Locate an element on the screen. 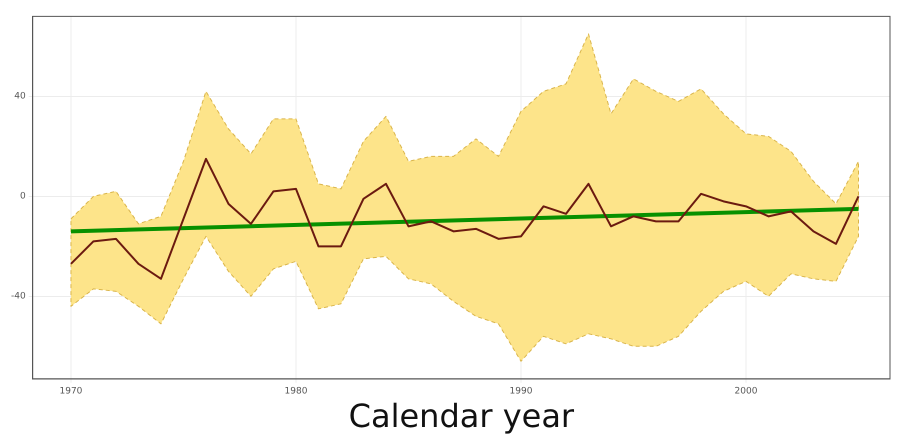  x-tick-label: 2000 is located at coordinates (746, 391).